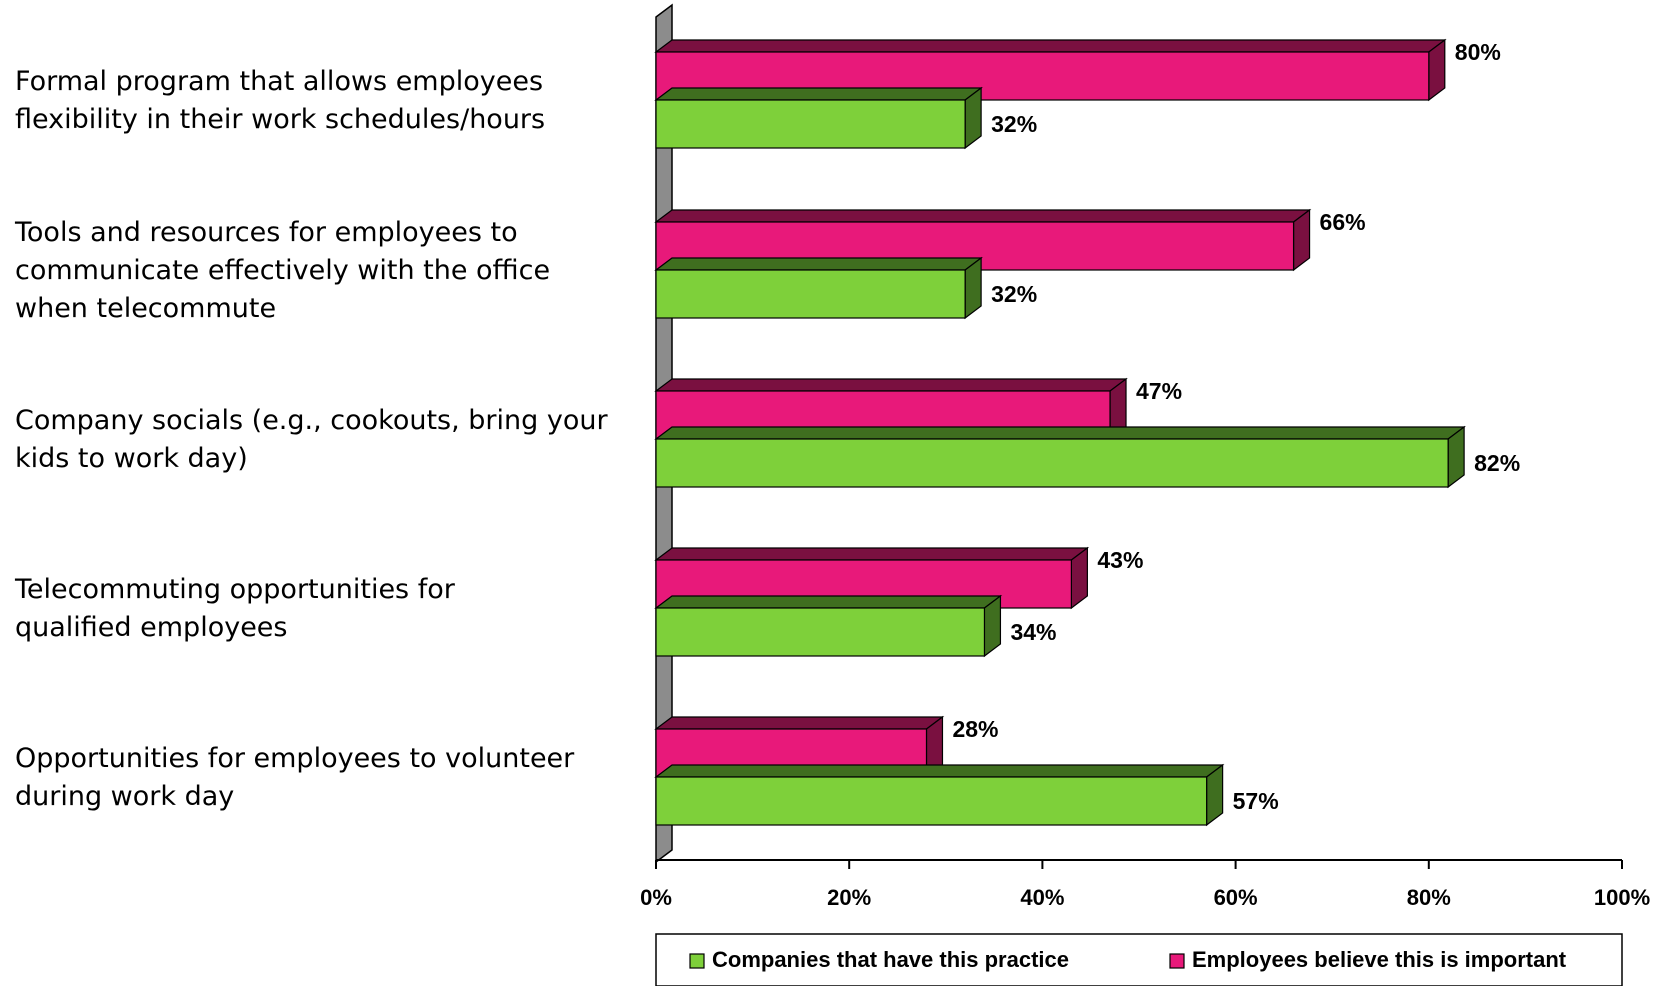 The image size is (1667, 991). Describe the element at coordinates (279, 81) in the screenshot. I see `category-label: Formal program that allows employees` at that location.